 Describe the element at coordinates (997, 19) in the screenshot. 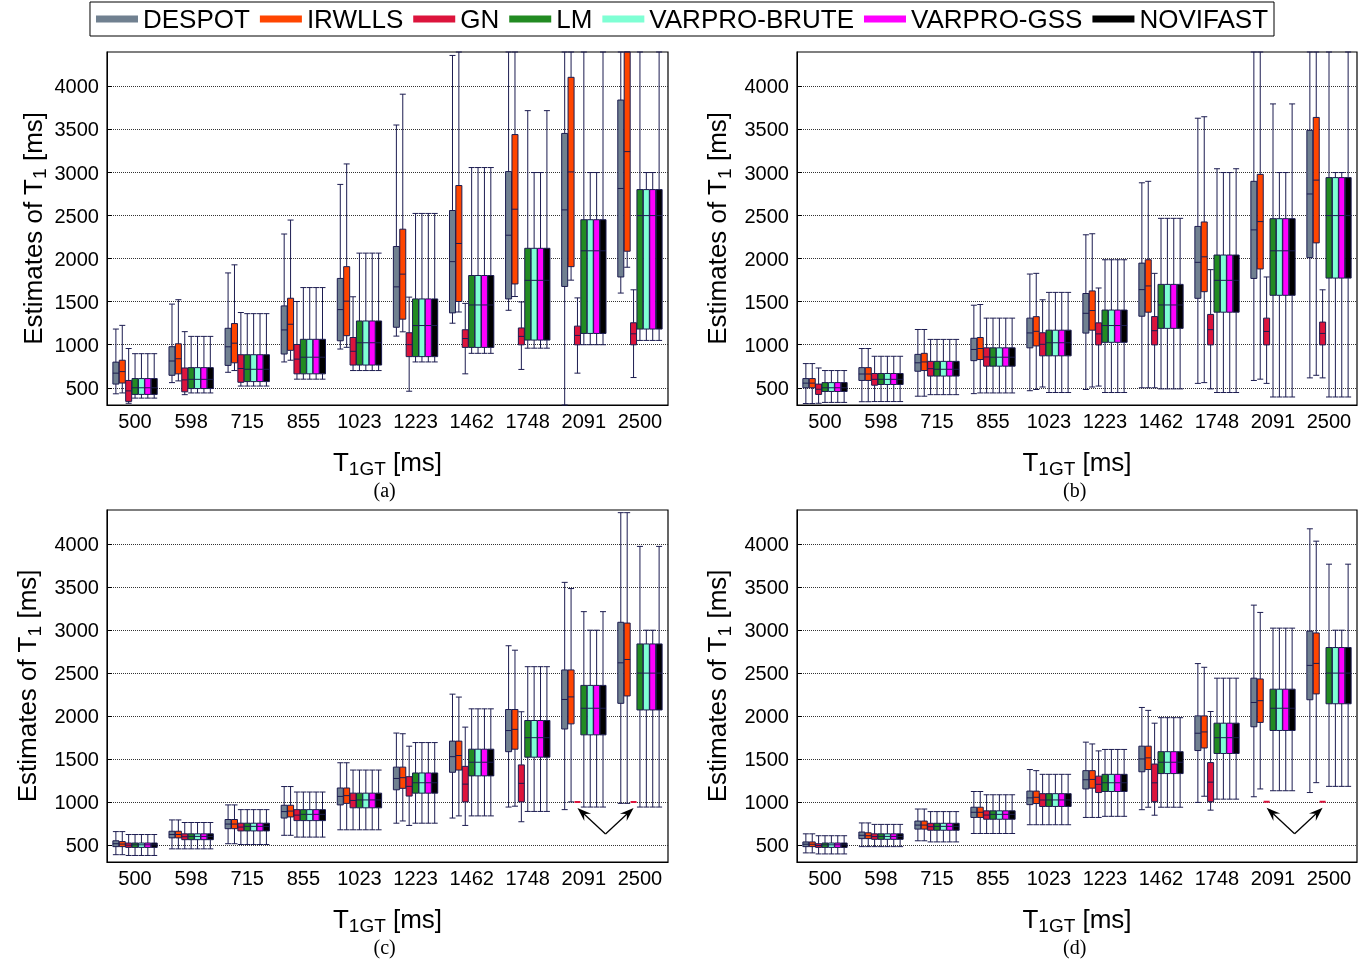

I see `legend-label: VARPRO-GSS` at that location.